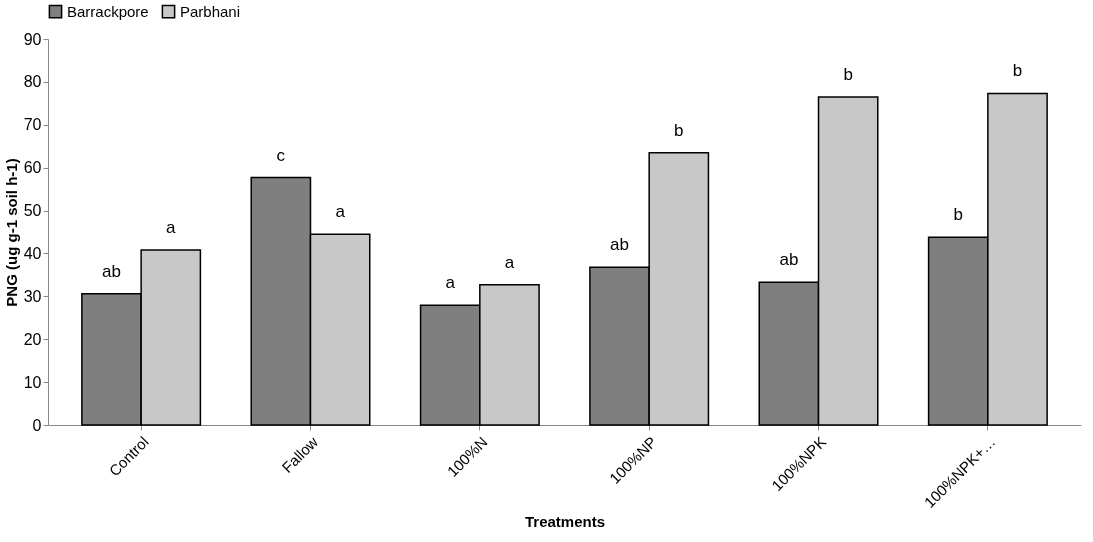  I want to click on x-axis-title: Treatments, so click(565, 521).